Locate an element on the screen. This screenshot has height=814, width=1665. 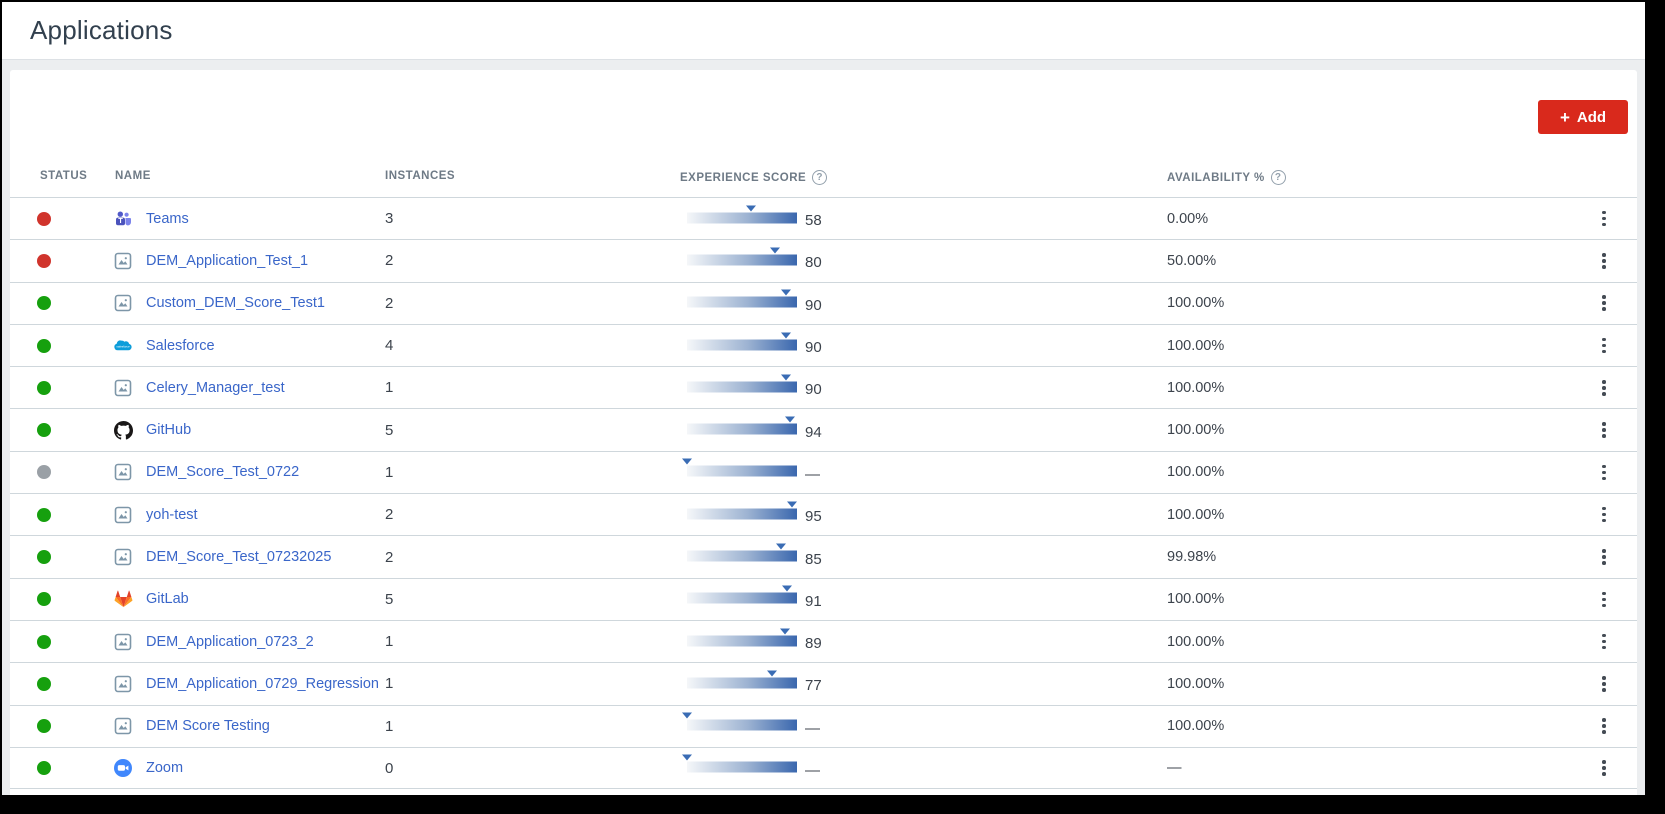
plus-icon: + is located at coordinates (1564, 117).